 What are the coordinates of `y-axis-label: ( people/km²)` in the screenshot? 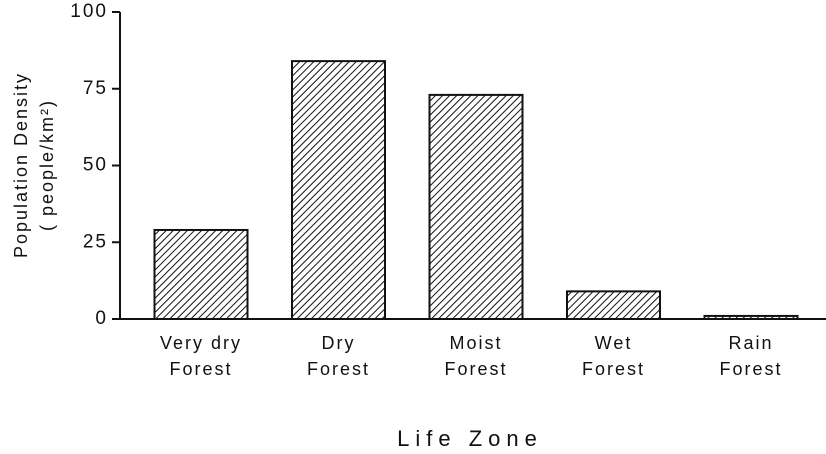 It's located at (47, 165).